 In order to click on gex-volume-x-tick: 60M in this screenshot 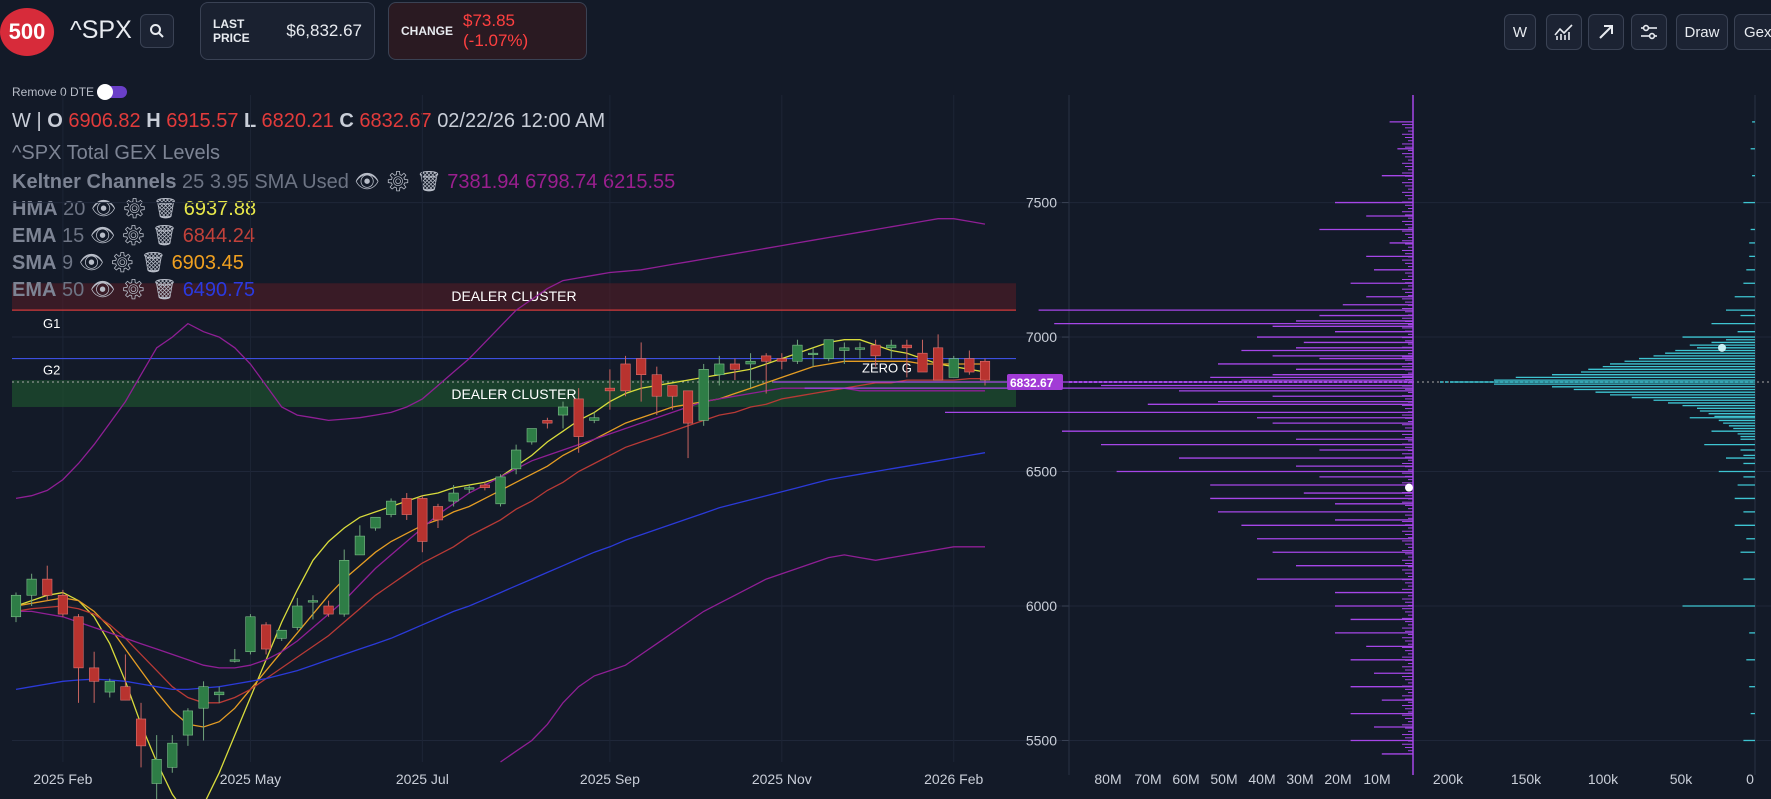, I will do `click(1185, 779)`.